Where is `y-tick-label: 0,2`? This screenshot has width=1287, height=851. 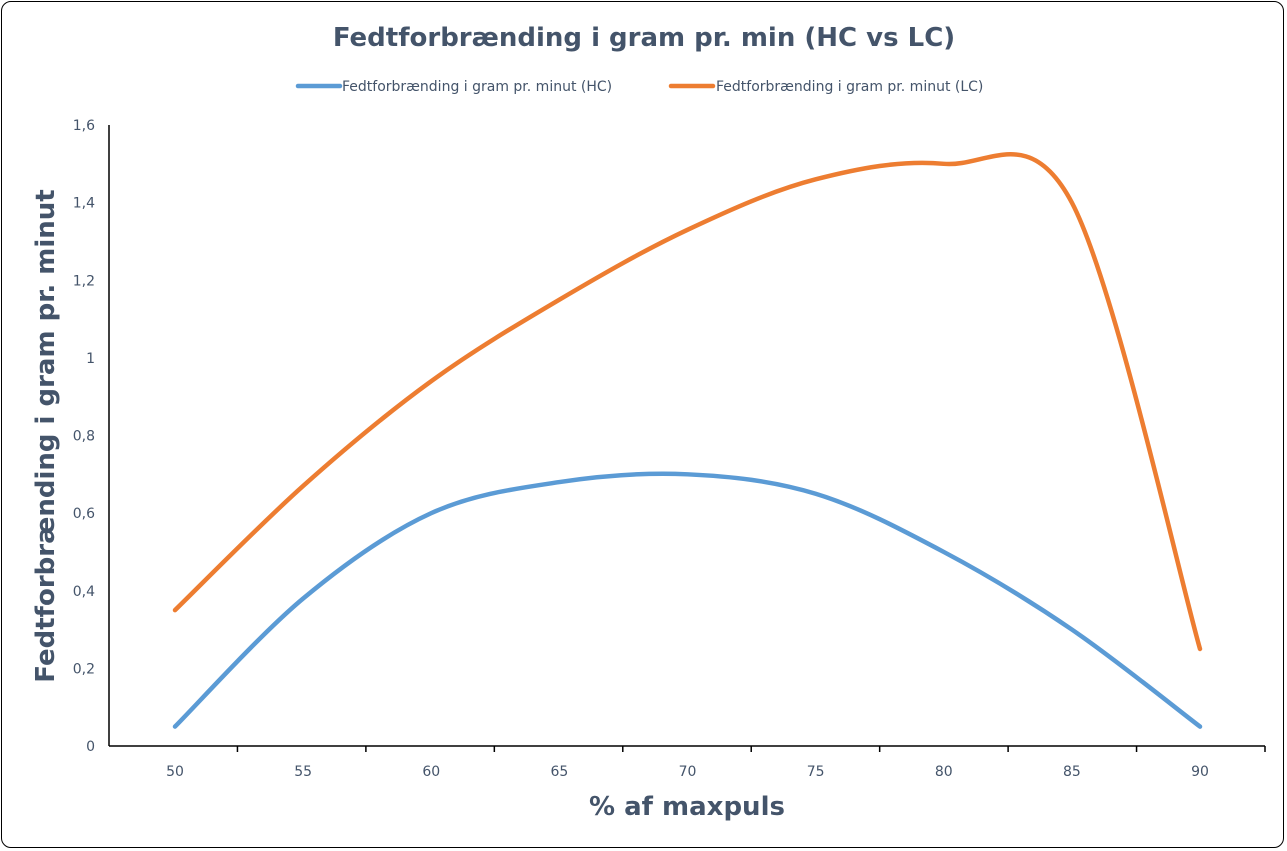
y-tick-label: 0,2 is located at coordinates (84, 669).